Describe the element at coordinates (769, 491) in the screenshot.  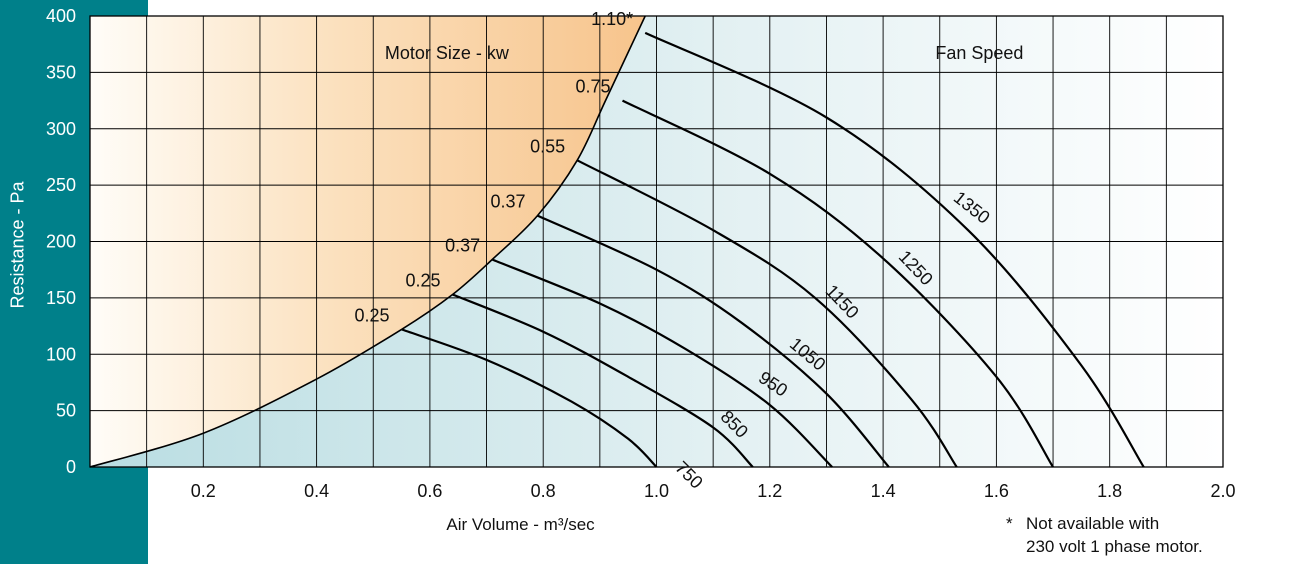
I see `x-tick-label: 1.2` at that location.